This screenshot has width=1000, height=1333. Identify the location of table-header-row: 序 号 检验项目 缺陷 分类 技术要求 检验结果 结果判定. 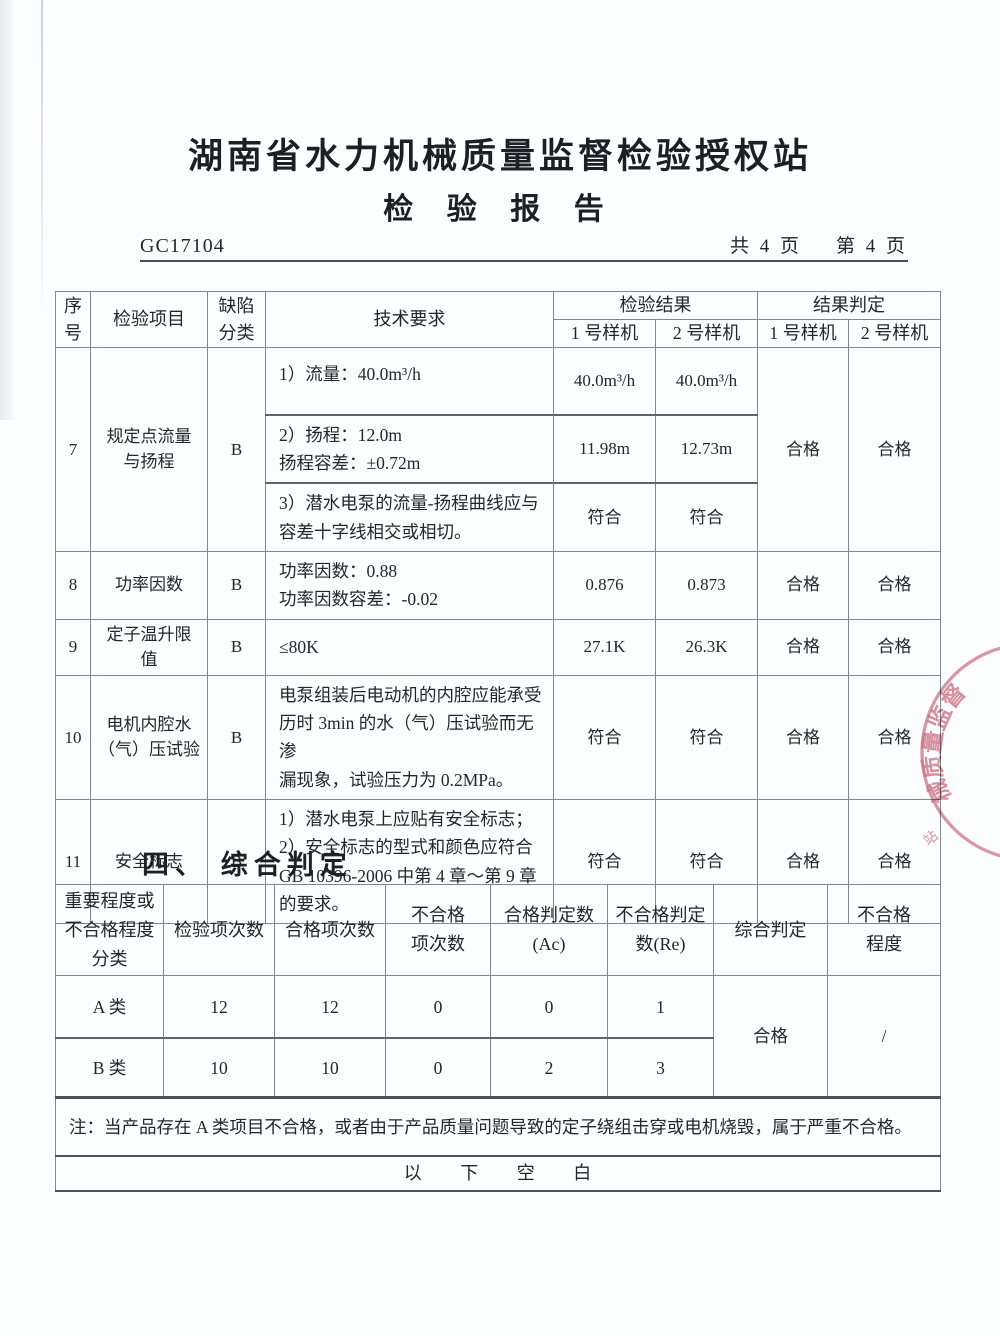
(498, 319).